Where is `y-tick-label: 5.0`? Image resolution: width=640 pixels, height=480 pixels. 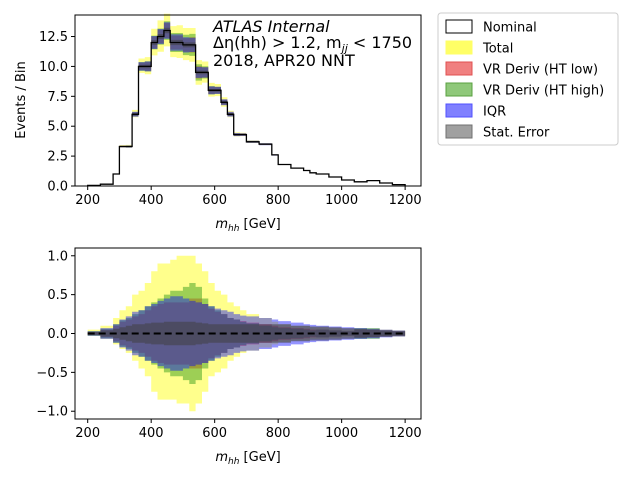 y-tick-label: 5.0 is located at coordinates (57, 127).